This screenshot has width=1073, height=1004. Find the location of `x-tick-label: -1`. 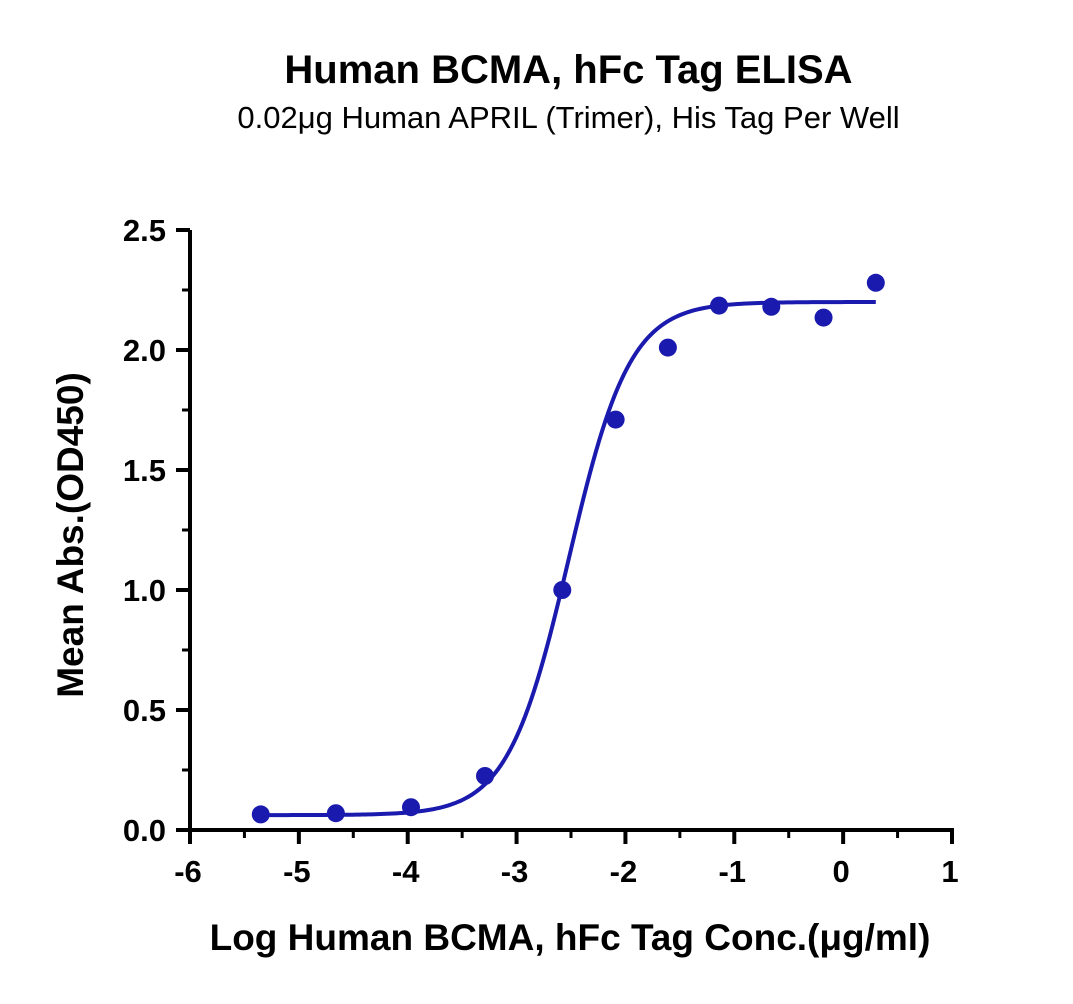

x-tick-label: -1 is located at coordinates (732, 871).